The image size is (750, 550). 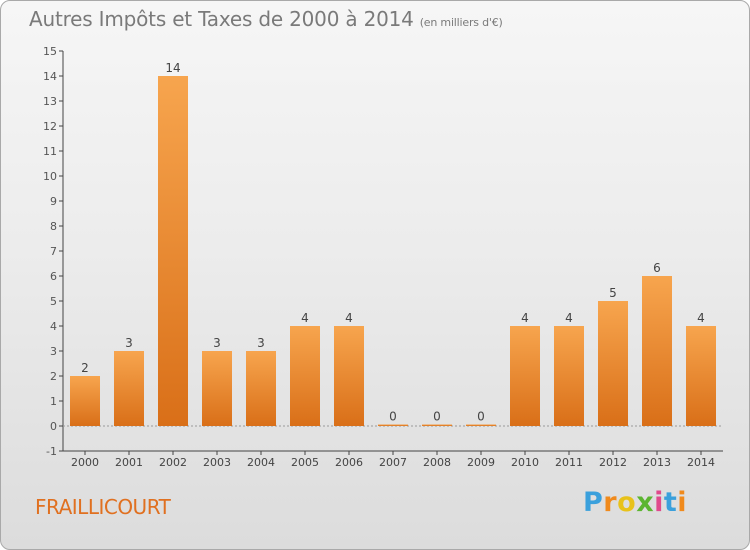 I want to click on x-tick-label: 2010, so click(x=525, y=462).